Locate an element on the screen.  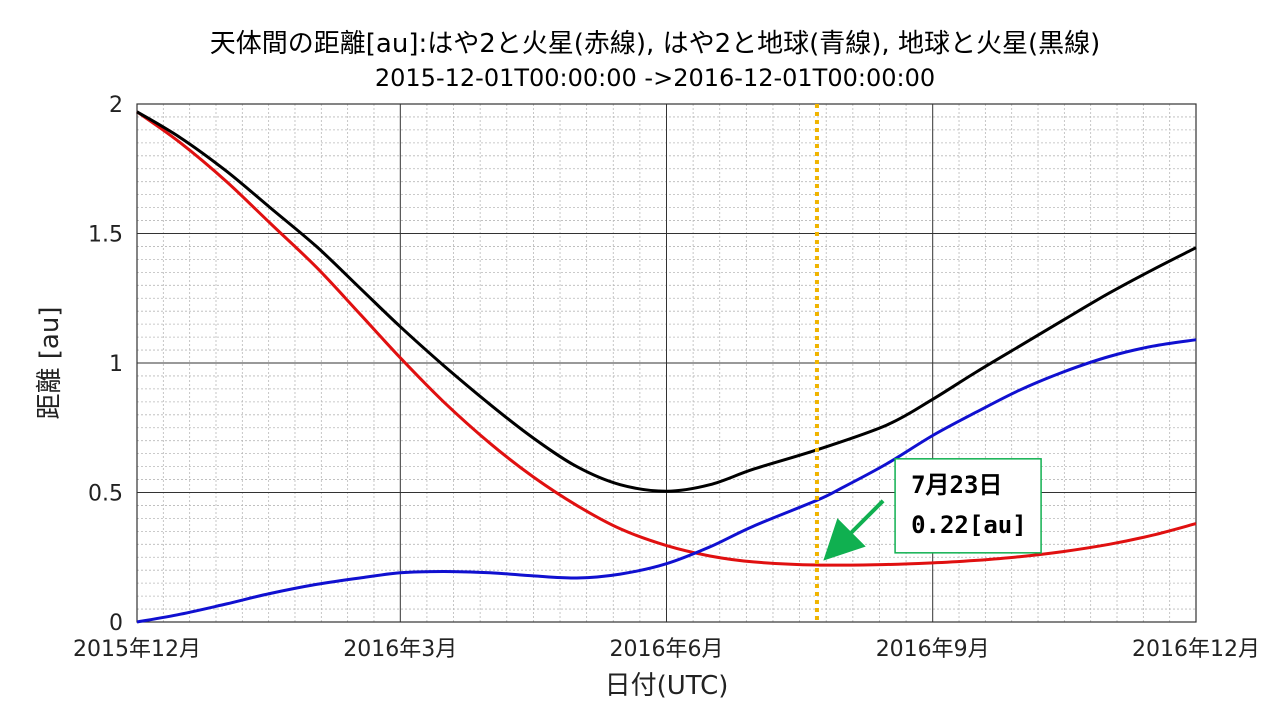
x-tick-label: 2016年3月 is located at coordinates (400, 649).